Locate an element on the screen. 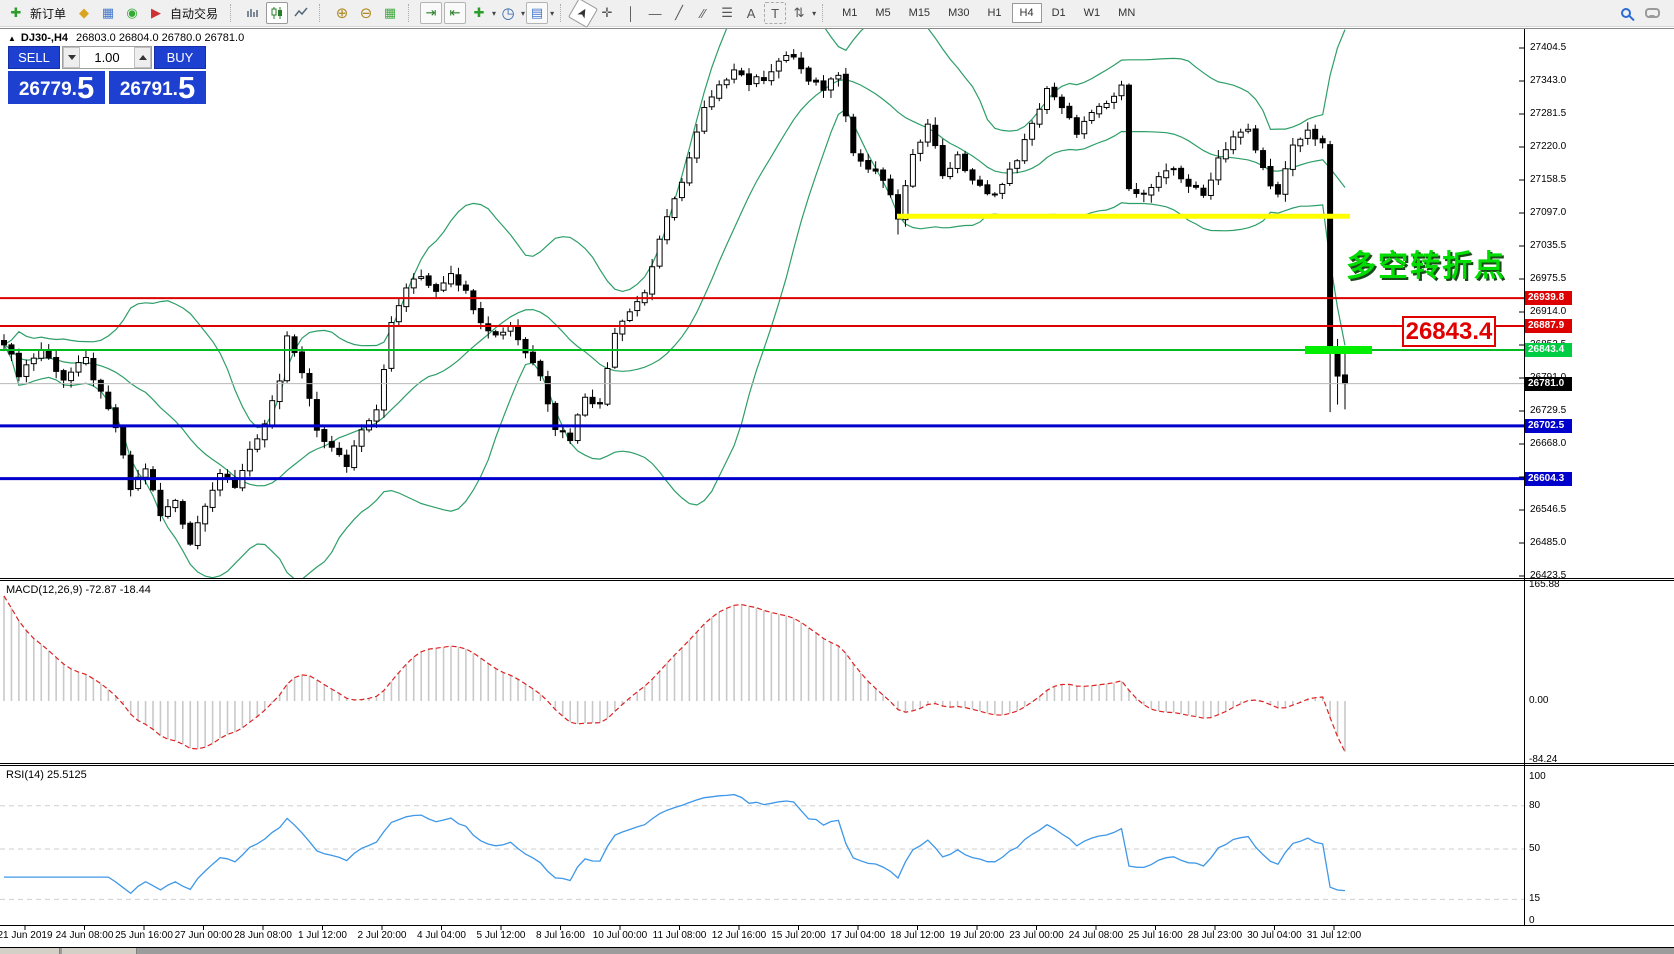 Image resolution: width=1674 pixels, height=954 pixels. timeframe-d1: D1 is located at coordinates (1058, 13).